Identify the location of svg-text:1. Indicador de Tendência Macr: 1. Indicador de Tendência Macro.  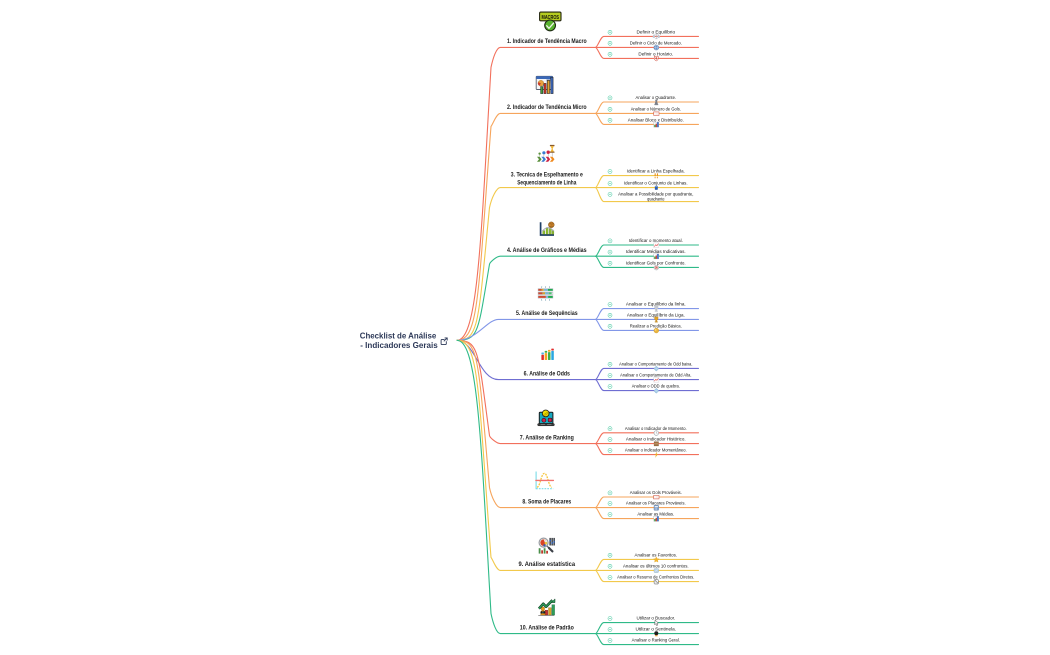
(547, 41).